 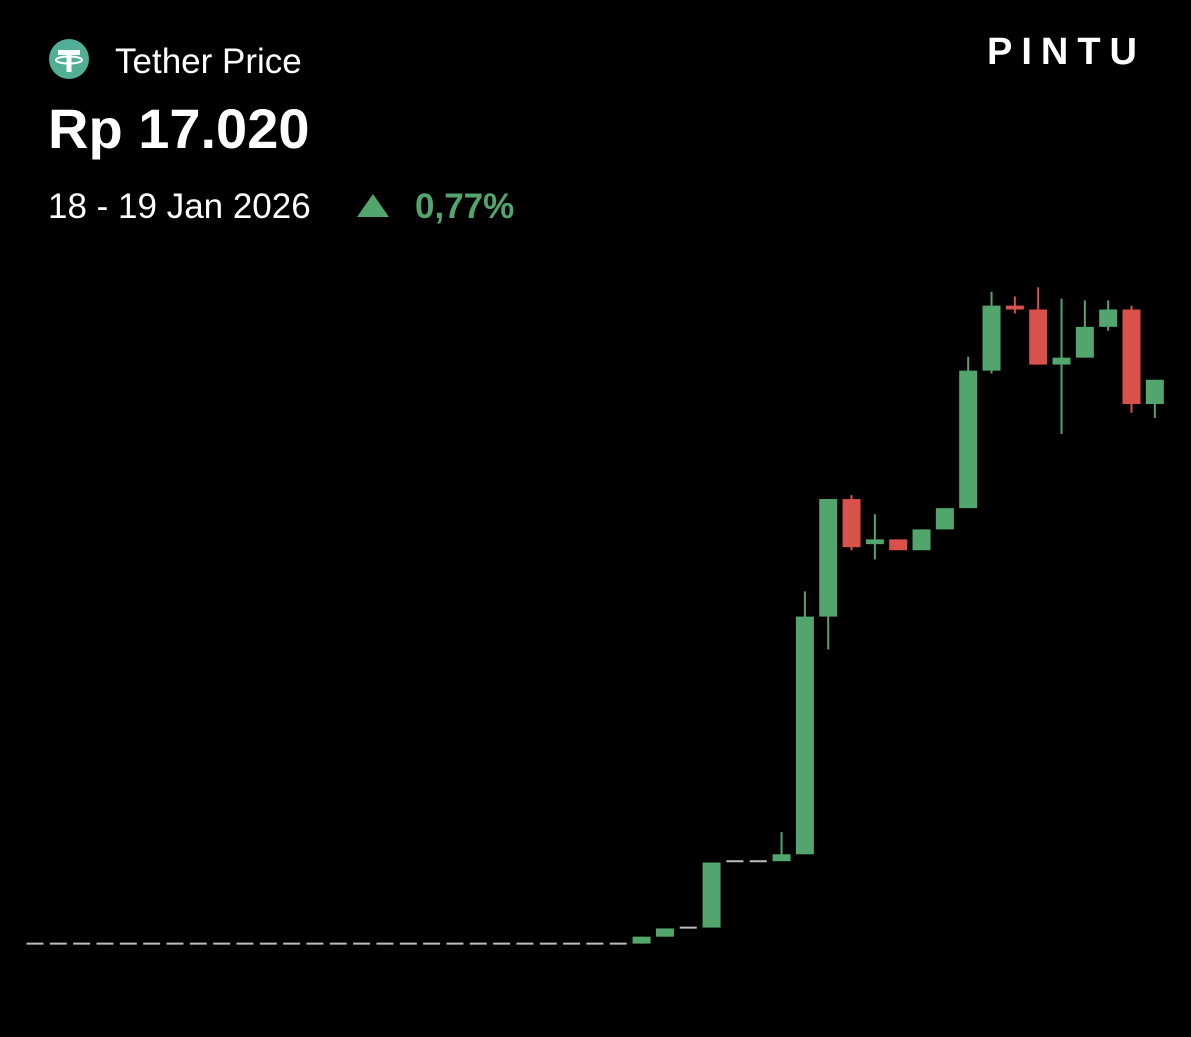 I want to click on price: Rp 17.020, so click(x=179, y=128).